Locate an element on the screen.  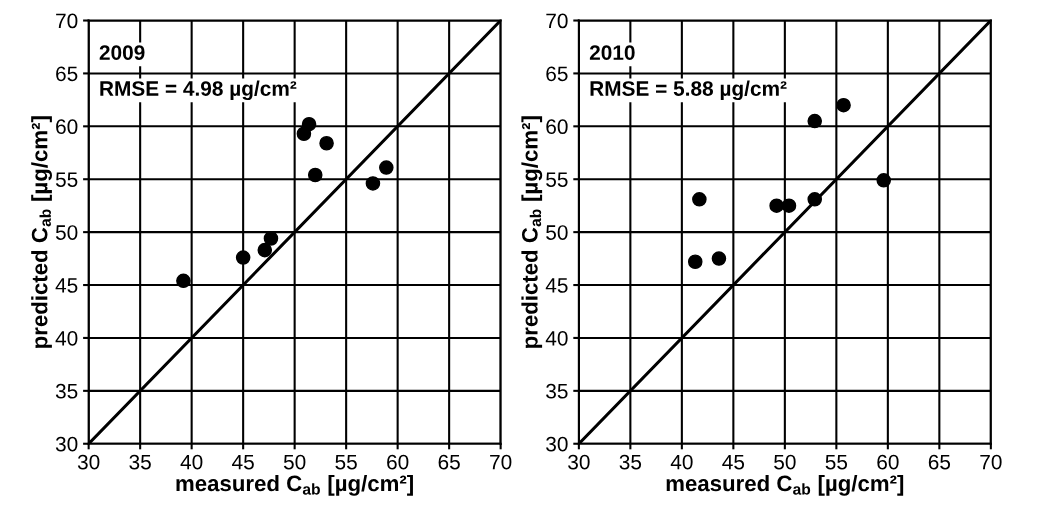
annotation: 2009 is located at coordinates (122, 52).